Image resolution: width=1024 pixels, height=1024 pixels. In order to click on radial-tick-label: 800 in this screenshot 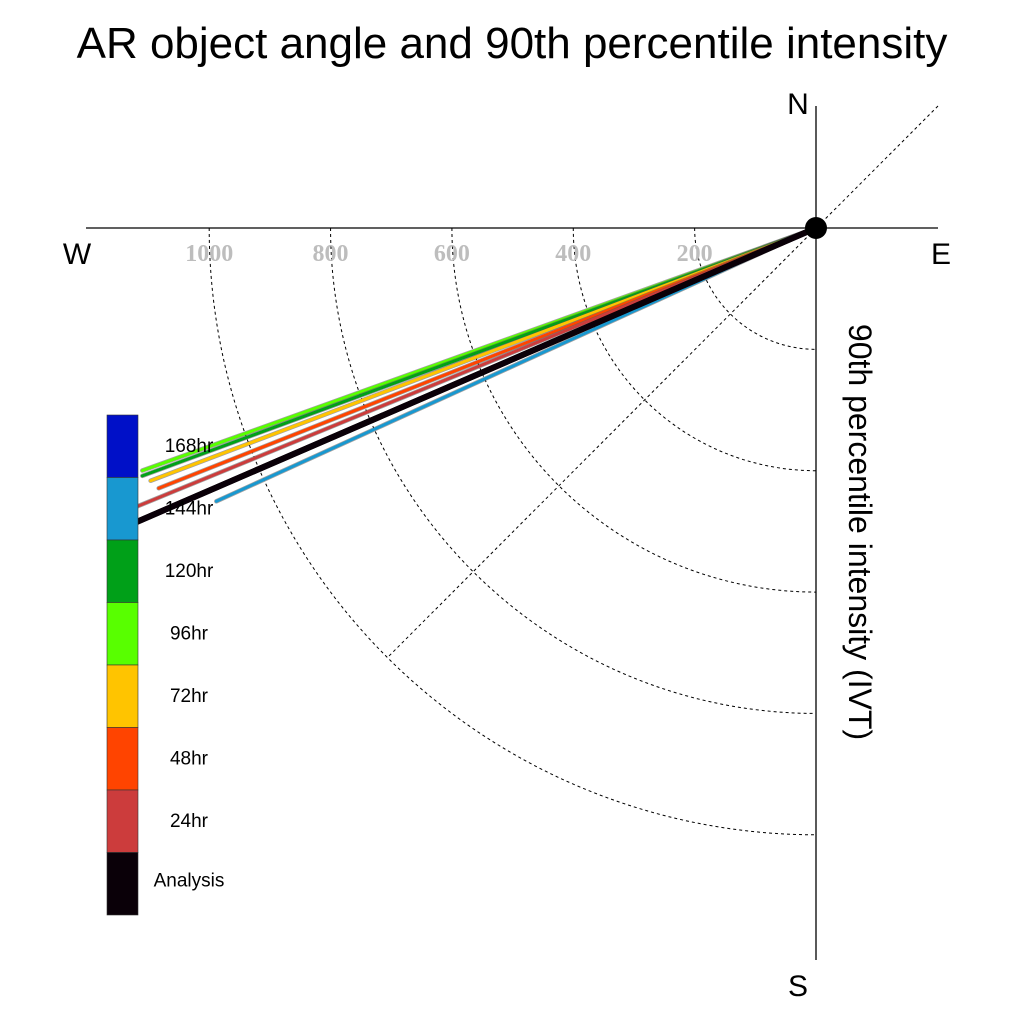, I will do `click(331, 254)`.